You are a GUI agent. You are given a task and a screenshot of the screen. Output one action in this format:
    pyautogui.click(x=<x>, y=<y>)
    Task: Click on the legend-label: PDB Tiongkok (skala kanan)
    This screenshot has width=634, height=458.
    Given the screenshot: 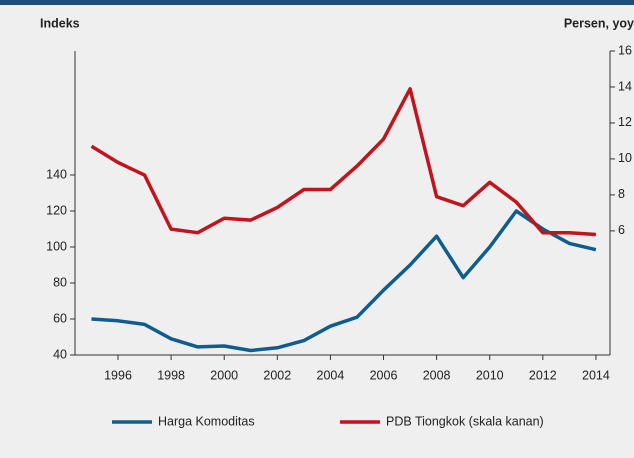 What is the action you would take?
    pyautogui.click(x=465, y=421)
    